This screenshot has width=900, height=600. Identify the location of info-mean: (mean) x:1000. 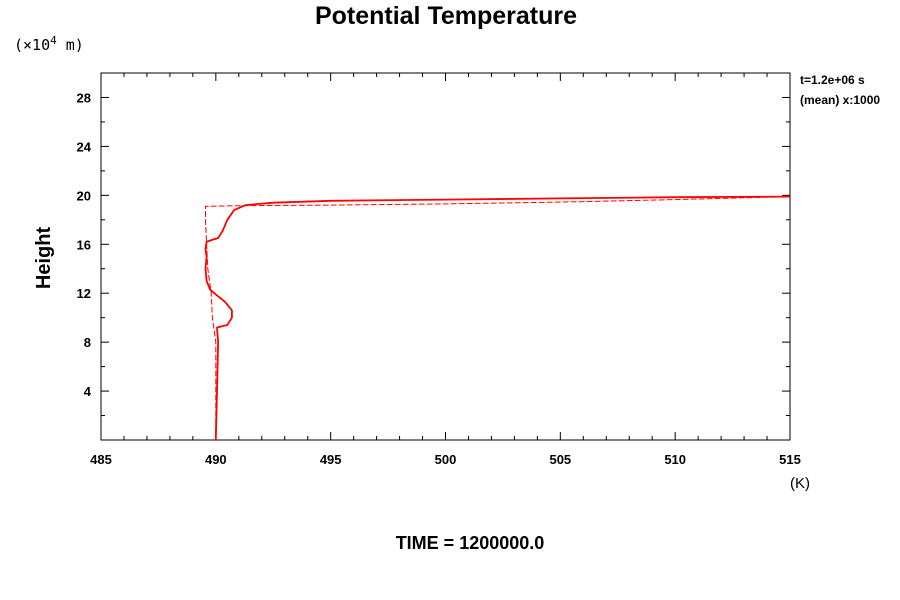
(840, 100).